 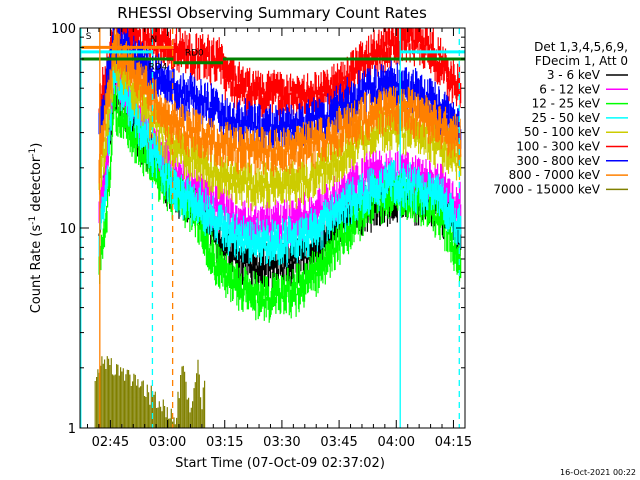 I want to click on annotation-layer: S N RD0 RD4, so click(x=145, y=52).